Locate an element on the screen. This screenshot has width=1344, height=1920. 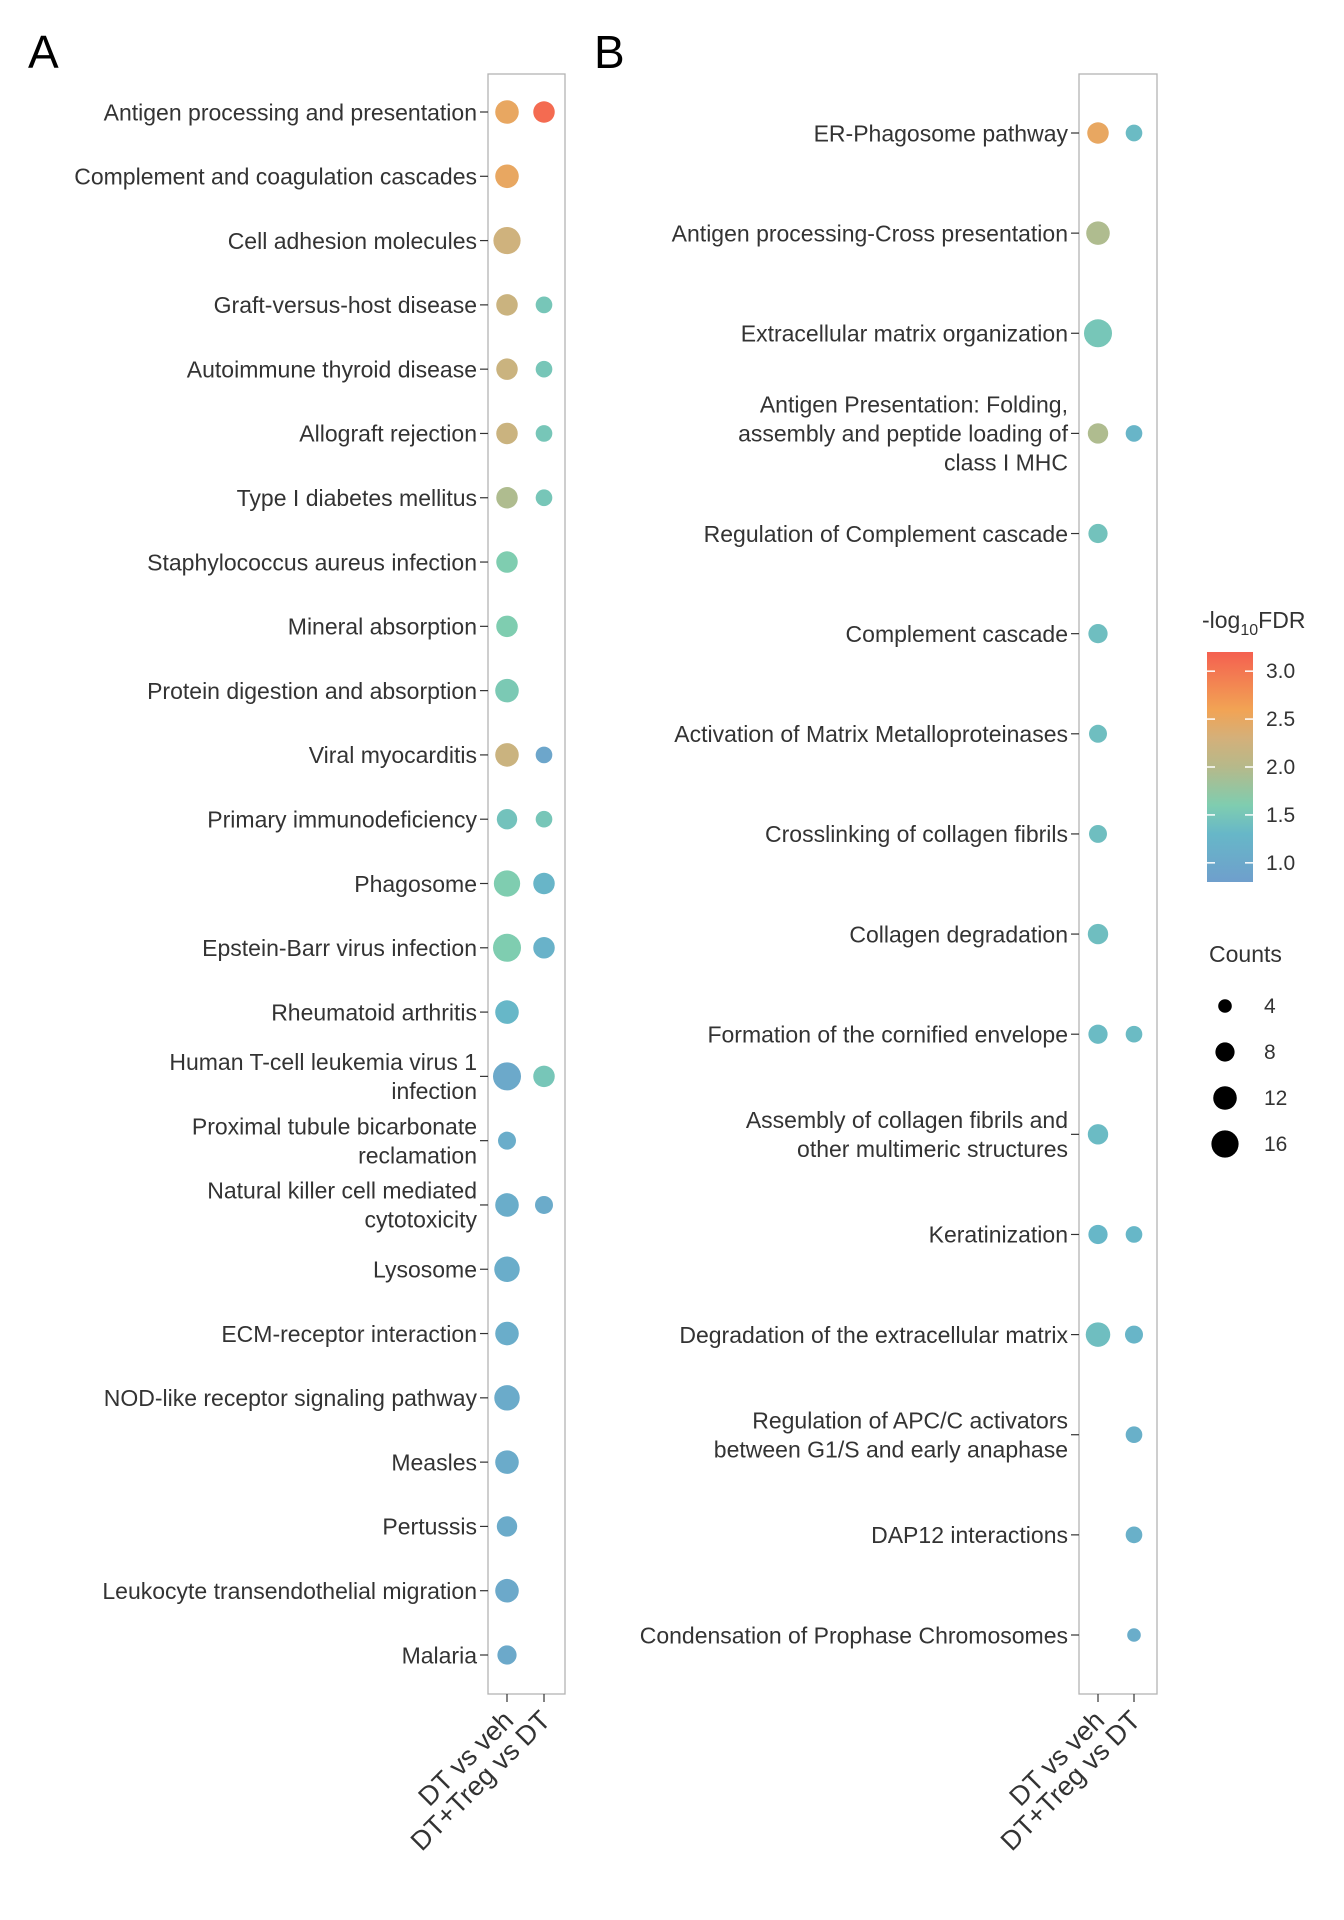
term-label: ER-Phagosome pathway is located at coordinates (941, 133).